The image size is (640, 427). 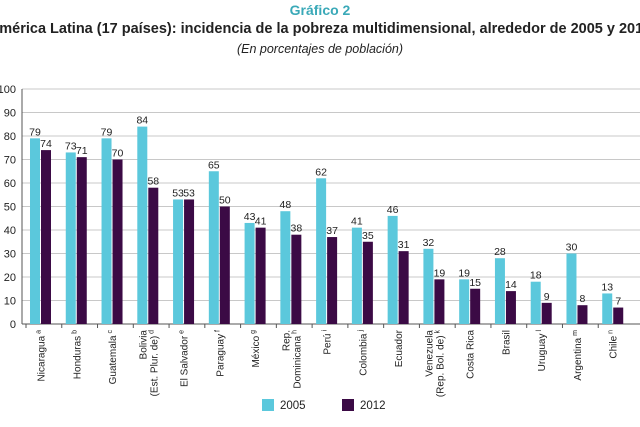 I want to click on category-label: Honduras b, so click(x=77, y=354).